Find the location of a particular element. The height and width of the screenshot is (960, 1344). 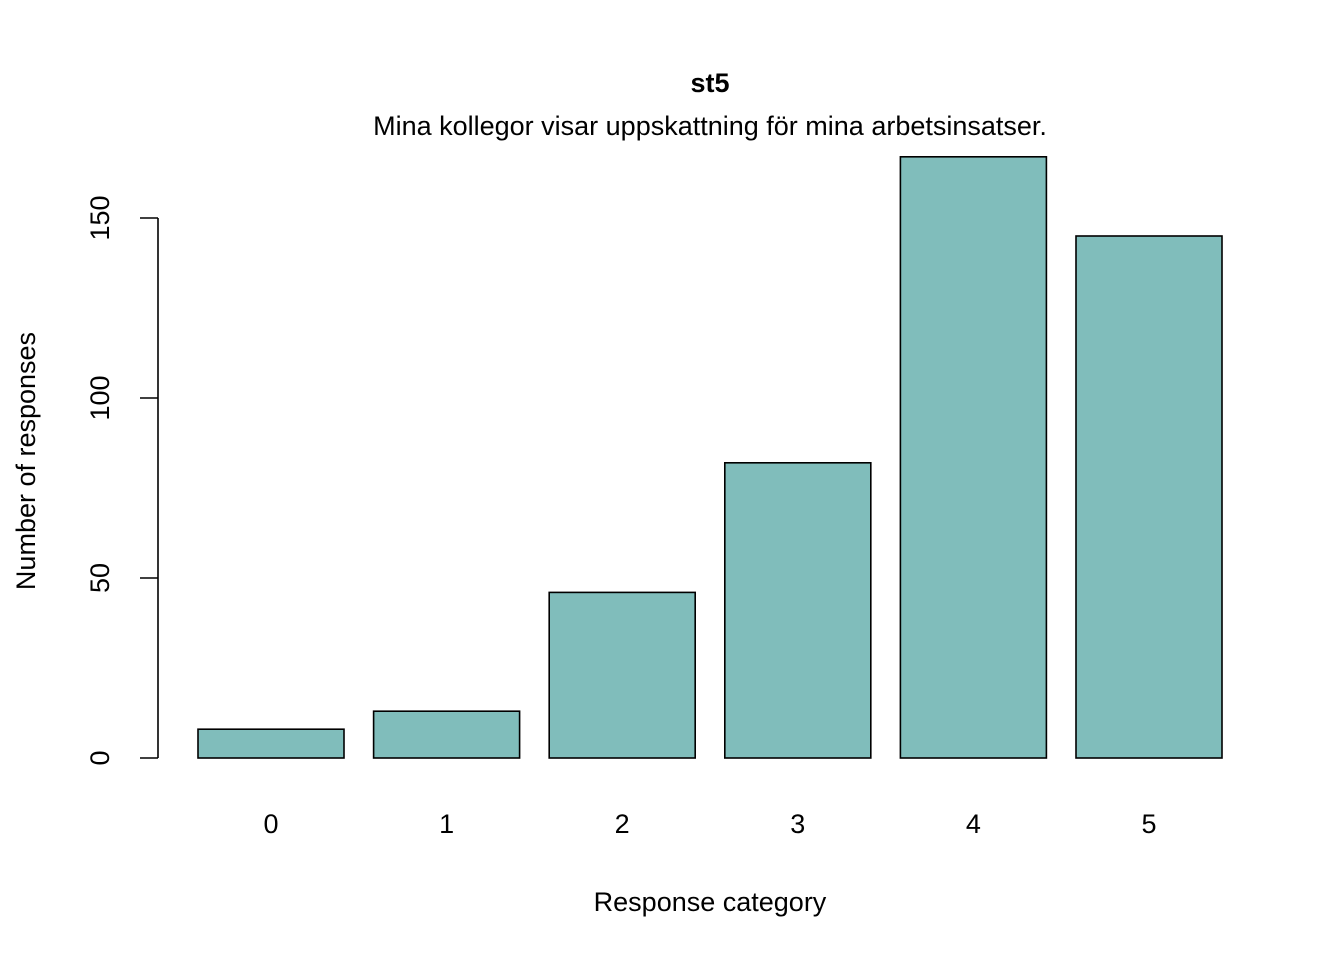

y-tick-label: 150 is located at coordinates (100, 217).